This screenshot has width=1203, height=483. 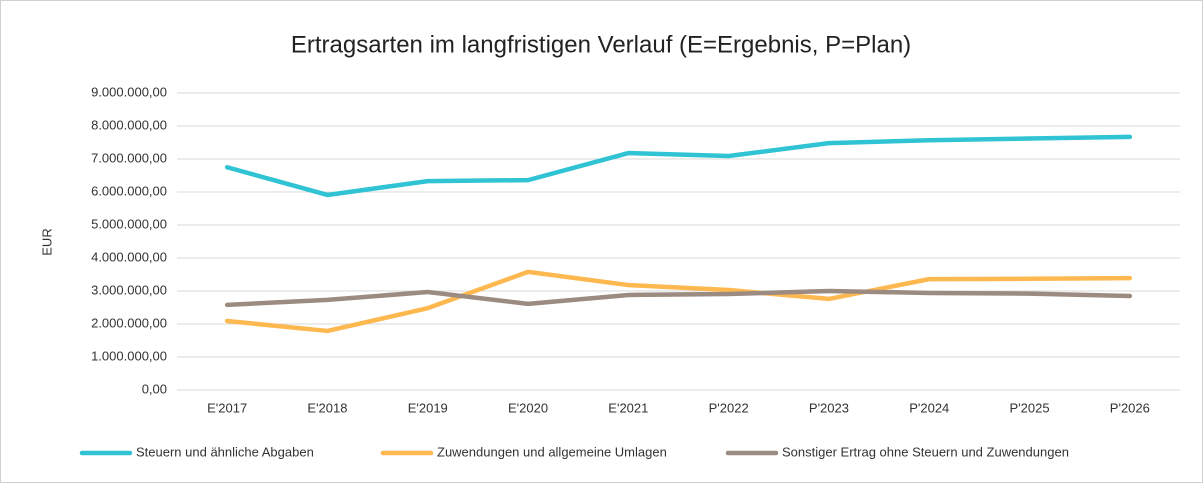 What do you see at coordinates (129, 256) in the screenshot?
I see `y-tick-label: 4.000.000,00` at bounding box center [129, 256].